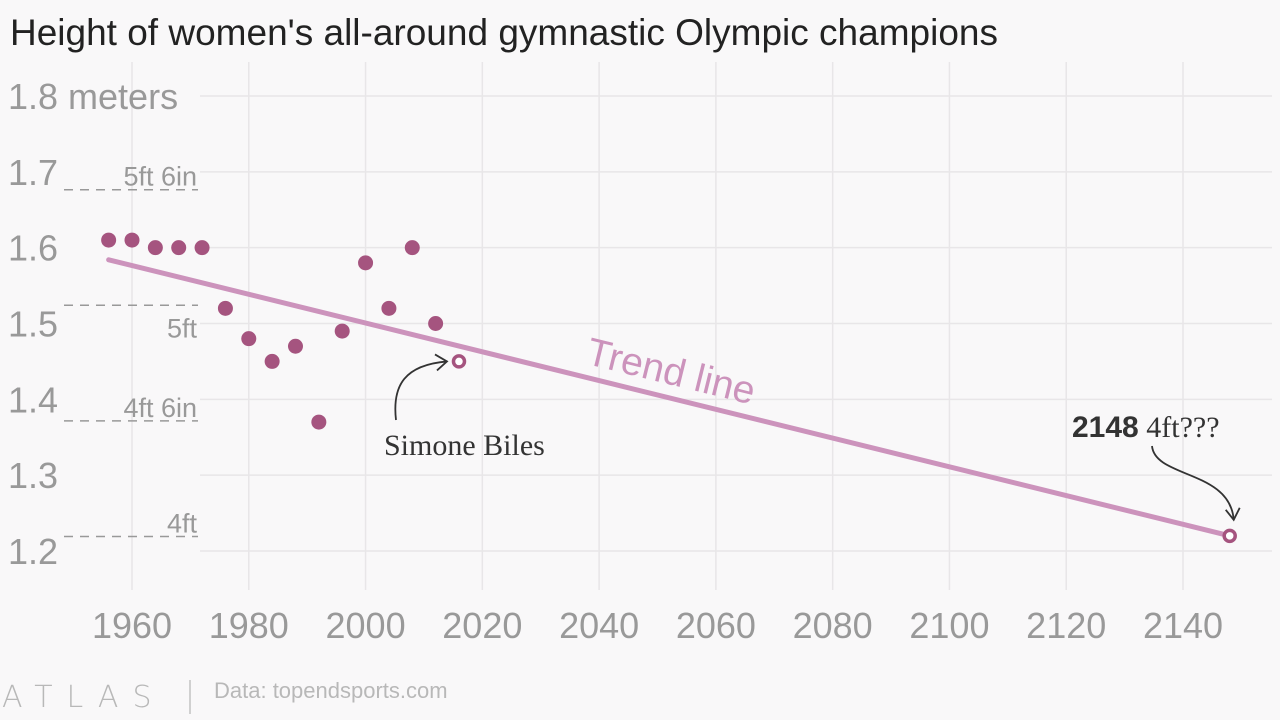 Image resolution: width=1280 pixels, height=720 pixels. I want to click on data-source: Data: topendsports.com, so click(331, 690).